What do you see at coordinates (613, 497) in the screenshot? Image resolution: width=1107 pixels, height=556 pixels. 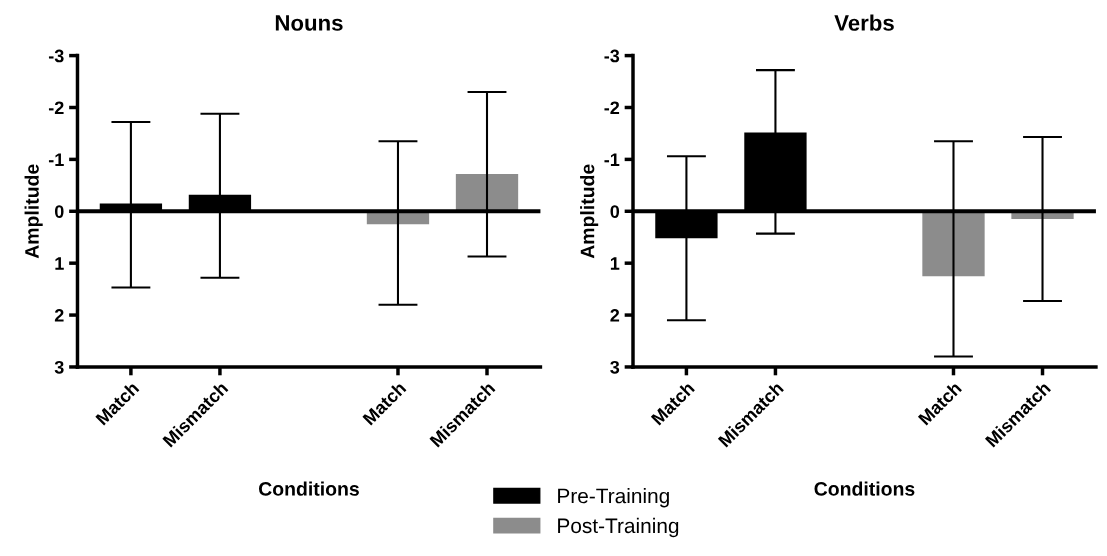 I see `legend-label: Pre-Training` at bounding box center [613, 497].